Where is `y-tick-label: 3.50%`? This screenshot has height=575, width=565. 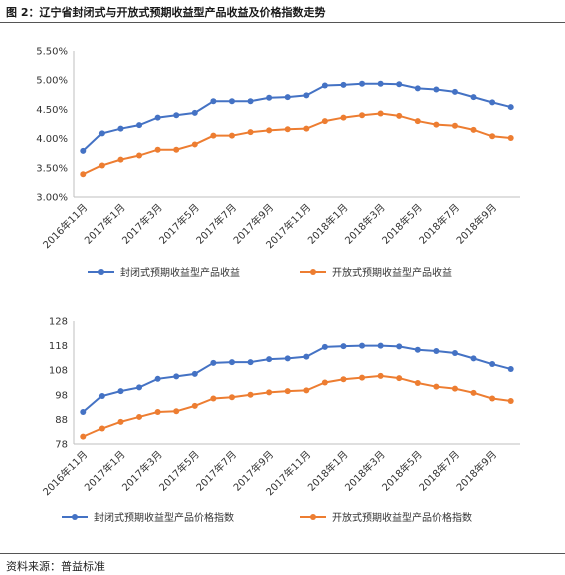
y-tick-label: 3.50% is located at coordinates (52, 168).